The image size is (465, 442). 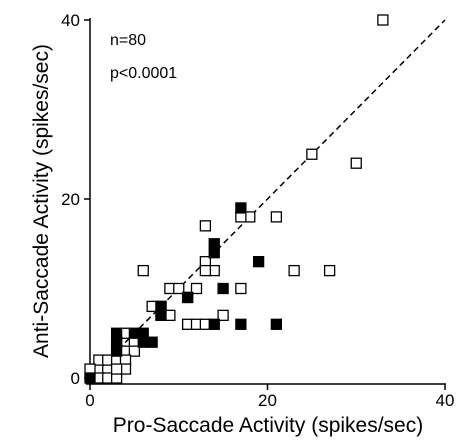 I want to click on annotation-p: p<0.0001, so click(x=143, y=73).